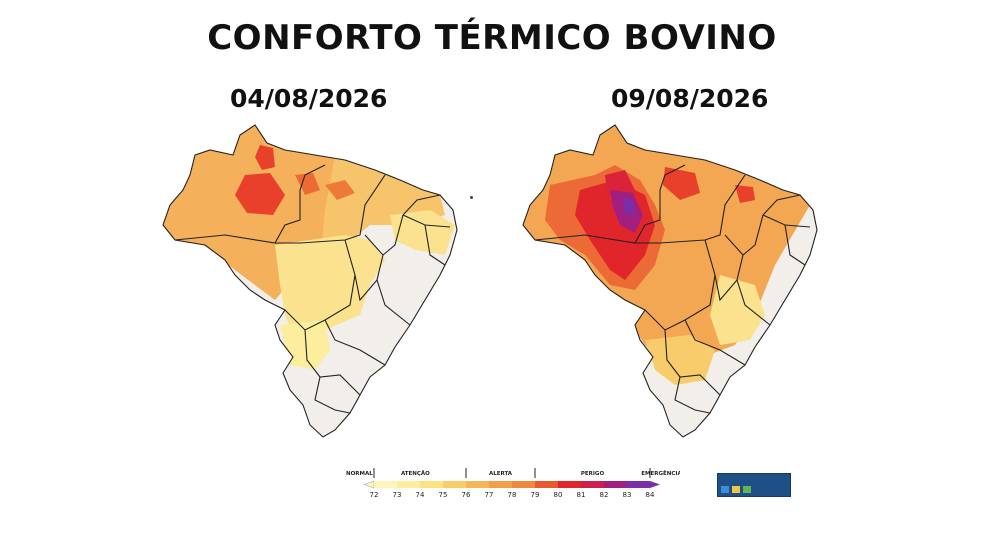 Image resolution: width=984 pixels, height=533 pixels. I want to click on legend-tick-label: 83, so click(627, 495).